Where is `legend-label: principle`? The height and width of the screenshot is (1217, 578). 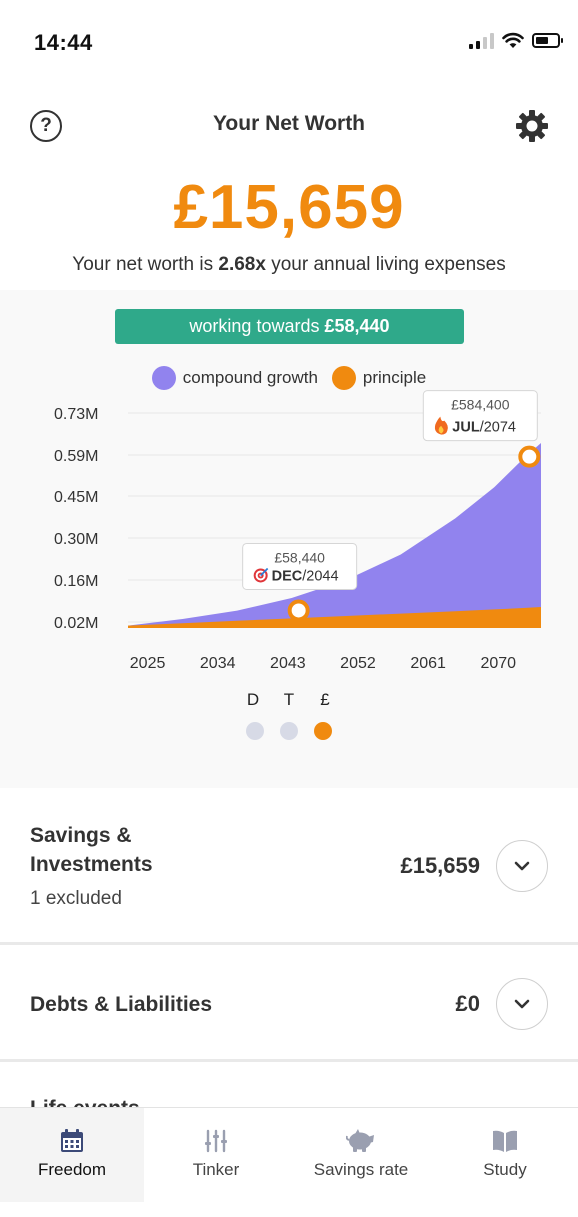 legend-label: principle is located at coordinates (394, 377).